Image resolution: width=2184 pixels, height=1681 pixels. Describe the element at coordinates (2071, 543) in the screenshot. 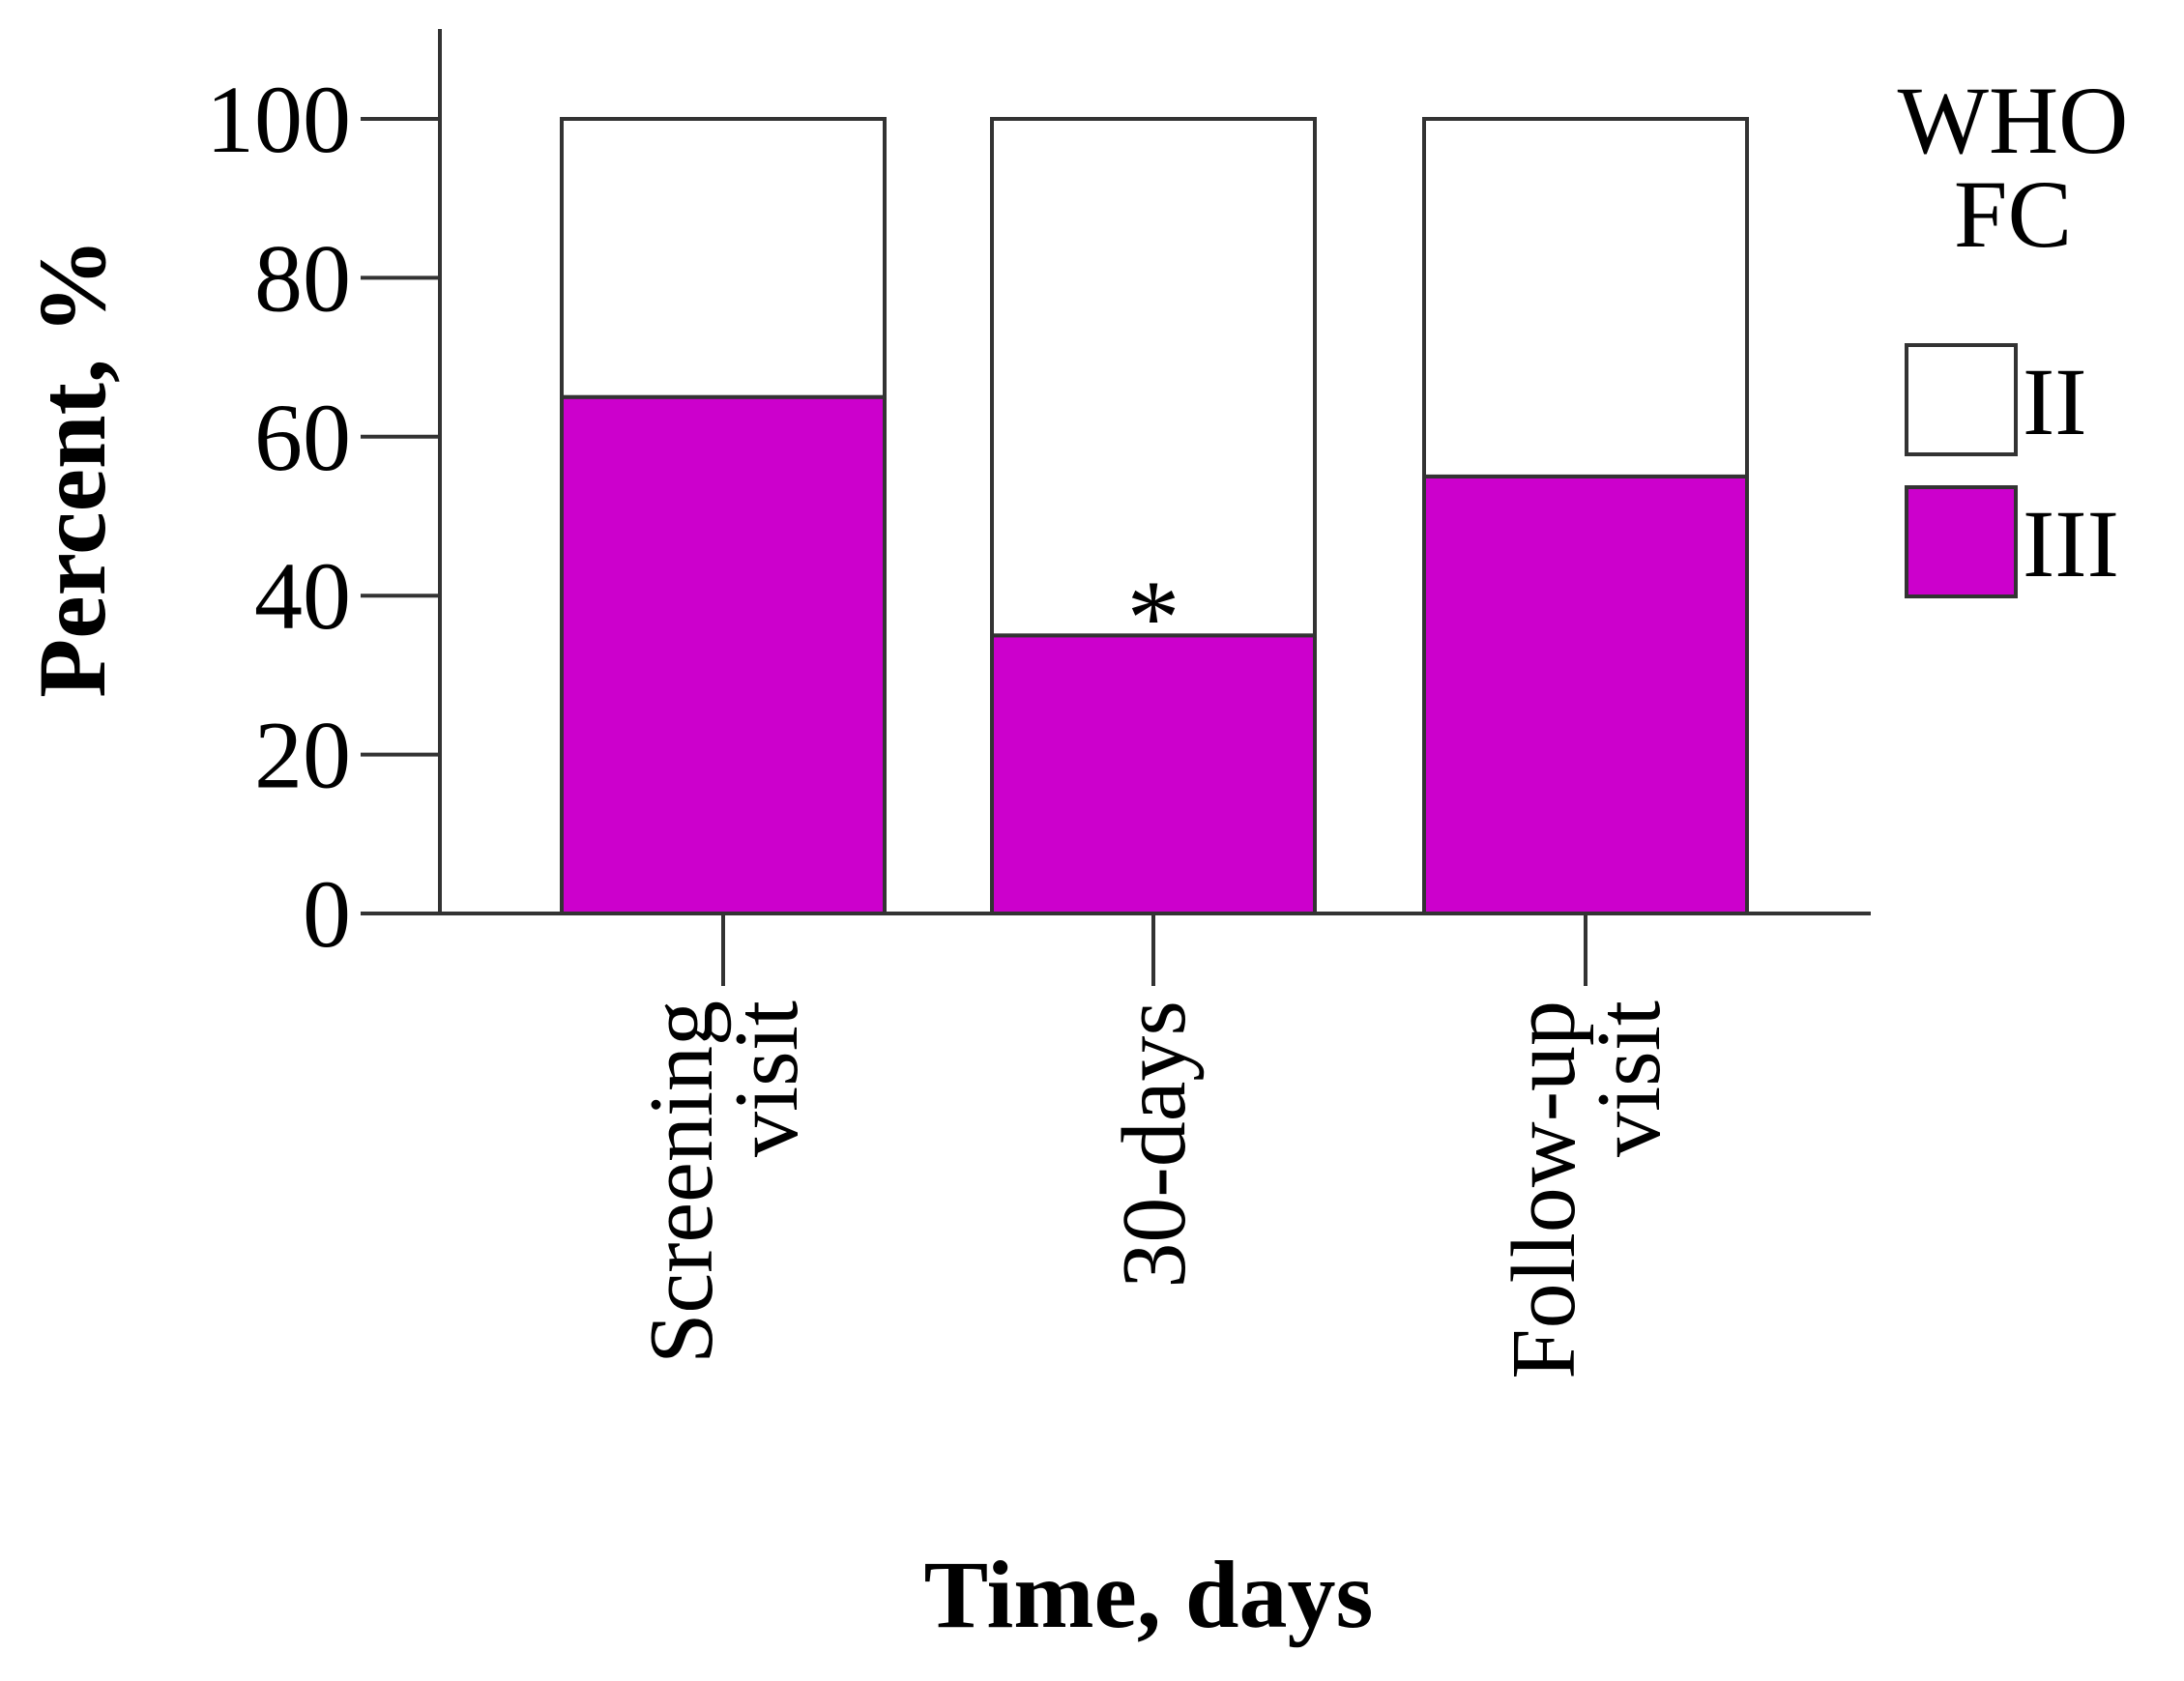

I see `legend-label-iii: III` at that location.